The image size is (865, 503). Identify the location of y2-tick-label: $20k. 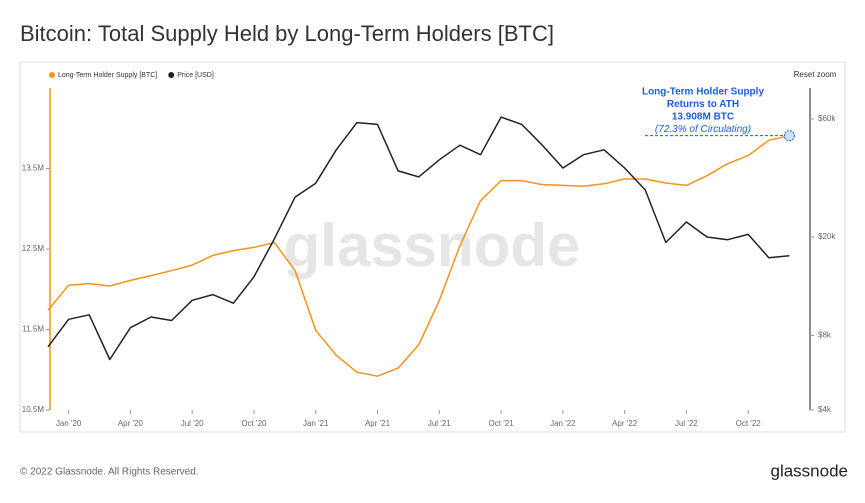
(827, 236).